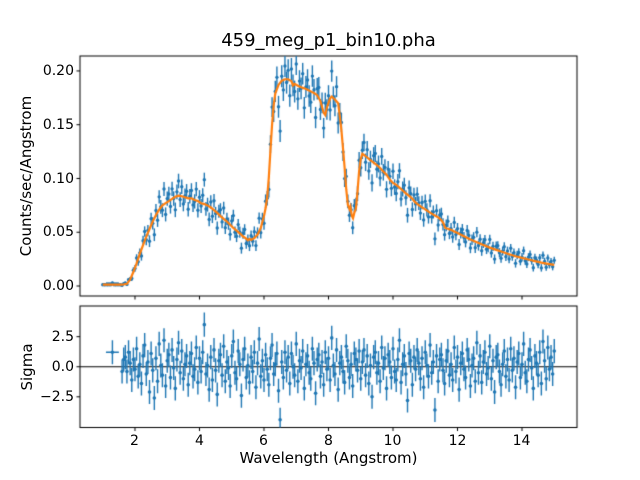 Image resolution: width=640 pixels, height=480 pixels. What do you see at coordinates (58, 179) in the screenshot?
I see `y-tick-label-top: 0.10` at bounding box center [58, 179].